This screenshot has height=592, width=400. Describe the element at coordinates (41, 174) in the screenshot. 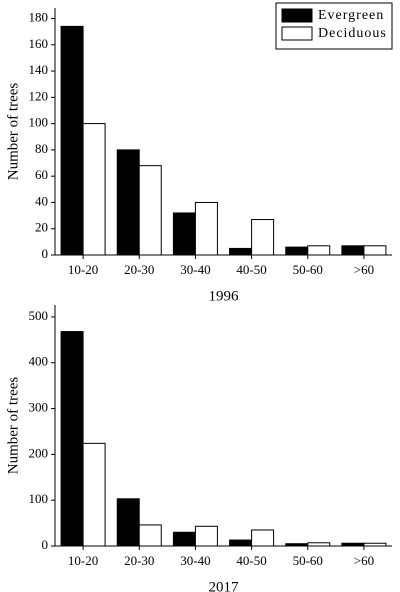

I see `y-tick-label: 60` at that location.